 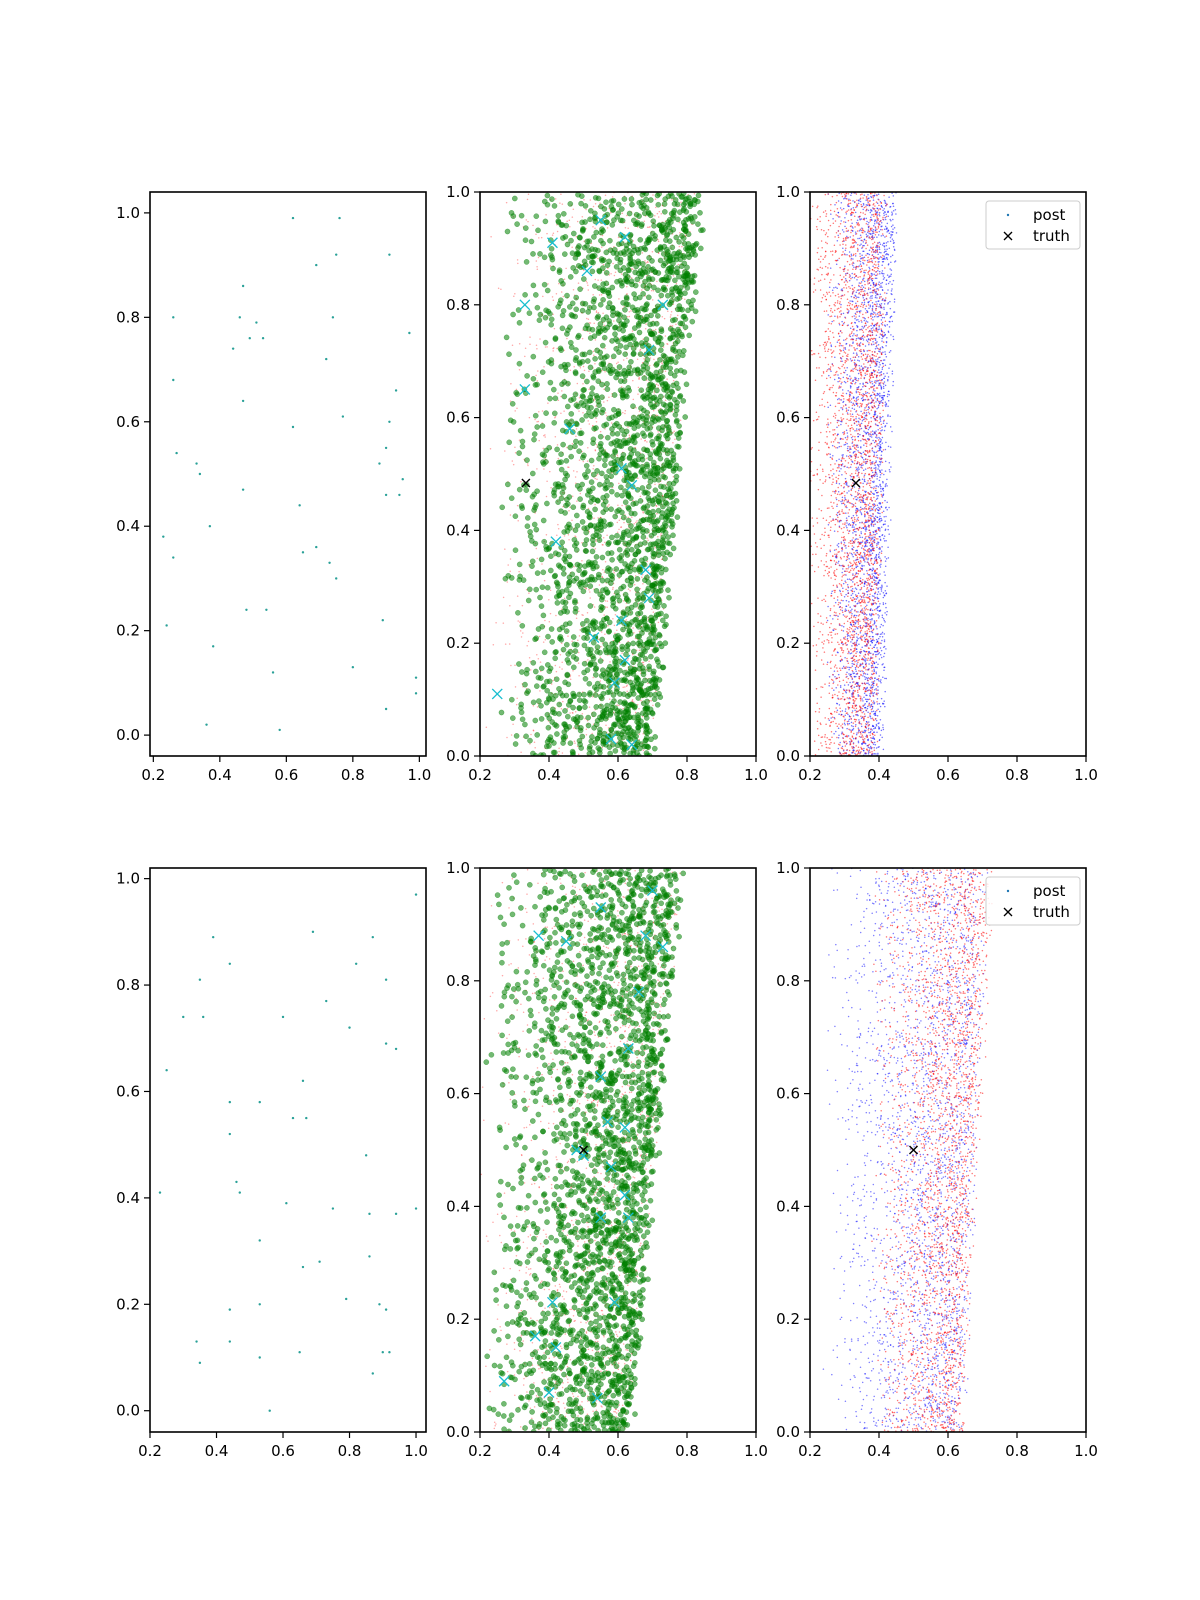 What do you see at coordinates (290, 474) in the screenshot?
I see `series-s0` at bounding box center [290, 474].